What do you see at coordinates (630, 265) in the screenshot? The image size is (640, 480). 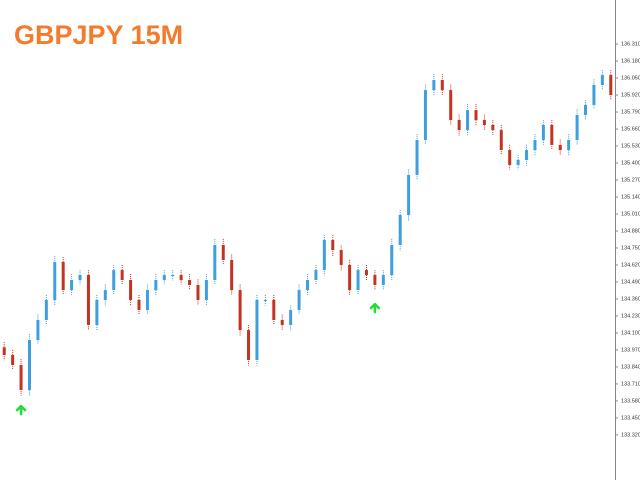 I see `y-tick-label: 134.620` at bounding box center [630, 265].